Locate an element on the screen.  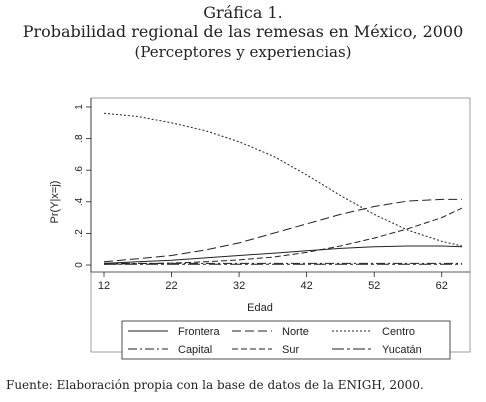
x-axis-label: Edad is located at coordinates (260, 308).